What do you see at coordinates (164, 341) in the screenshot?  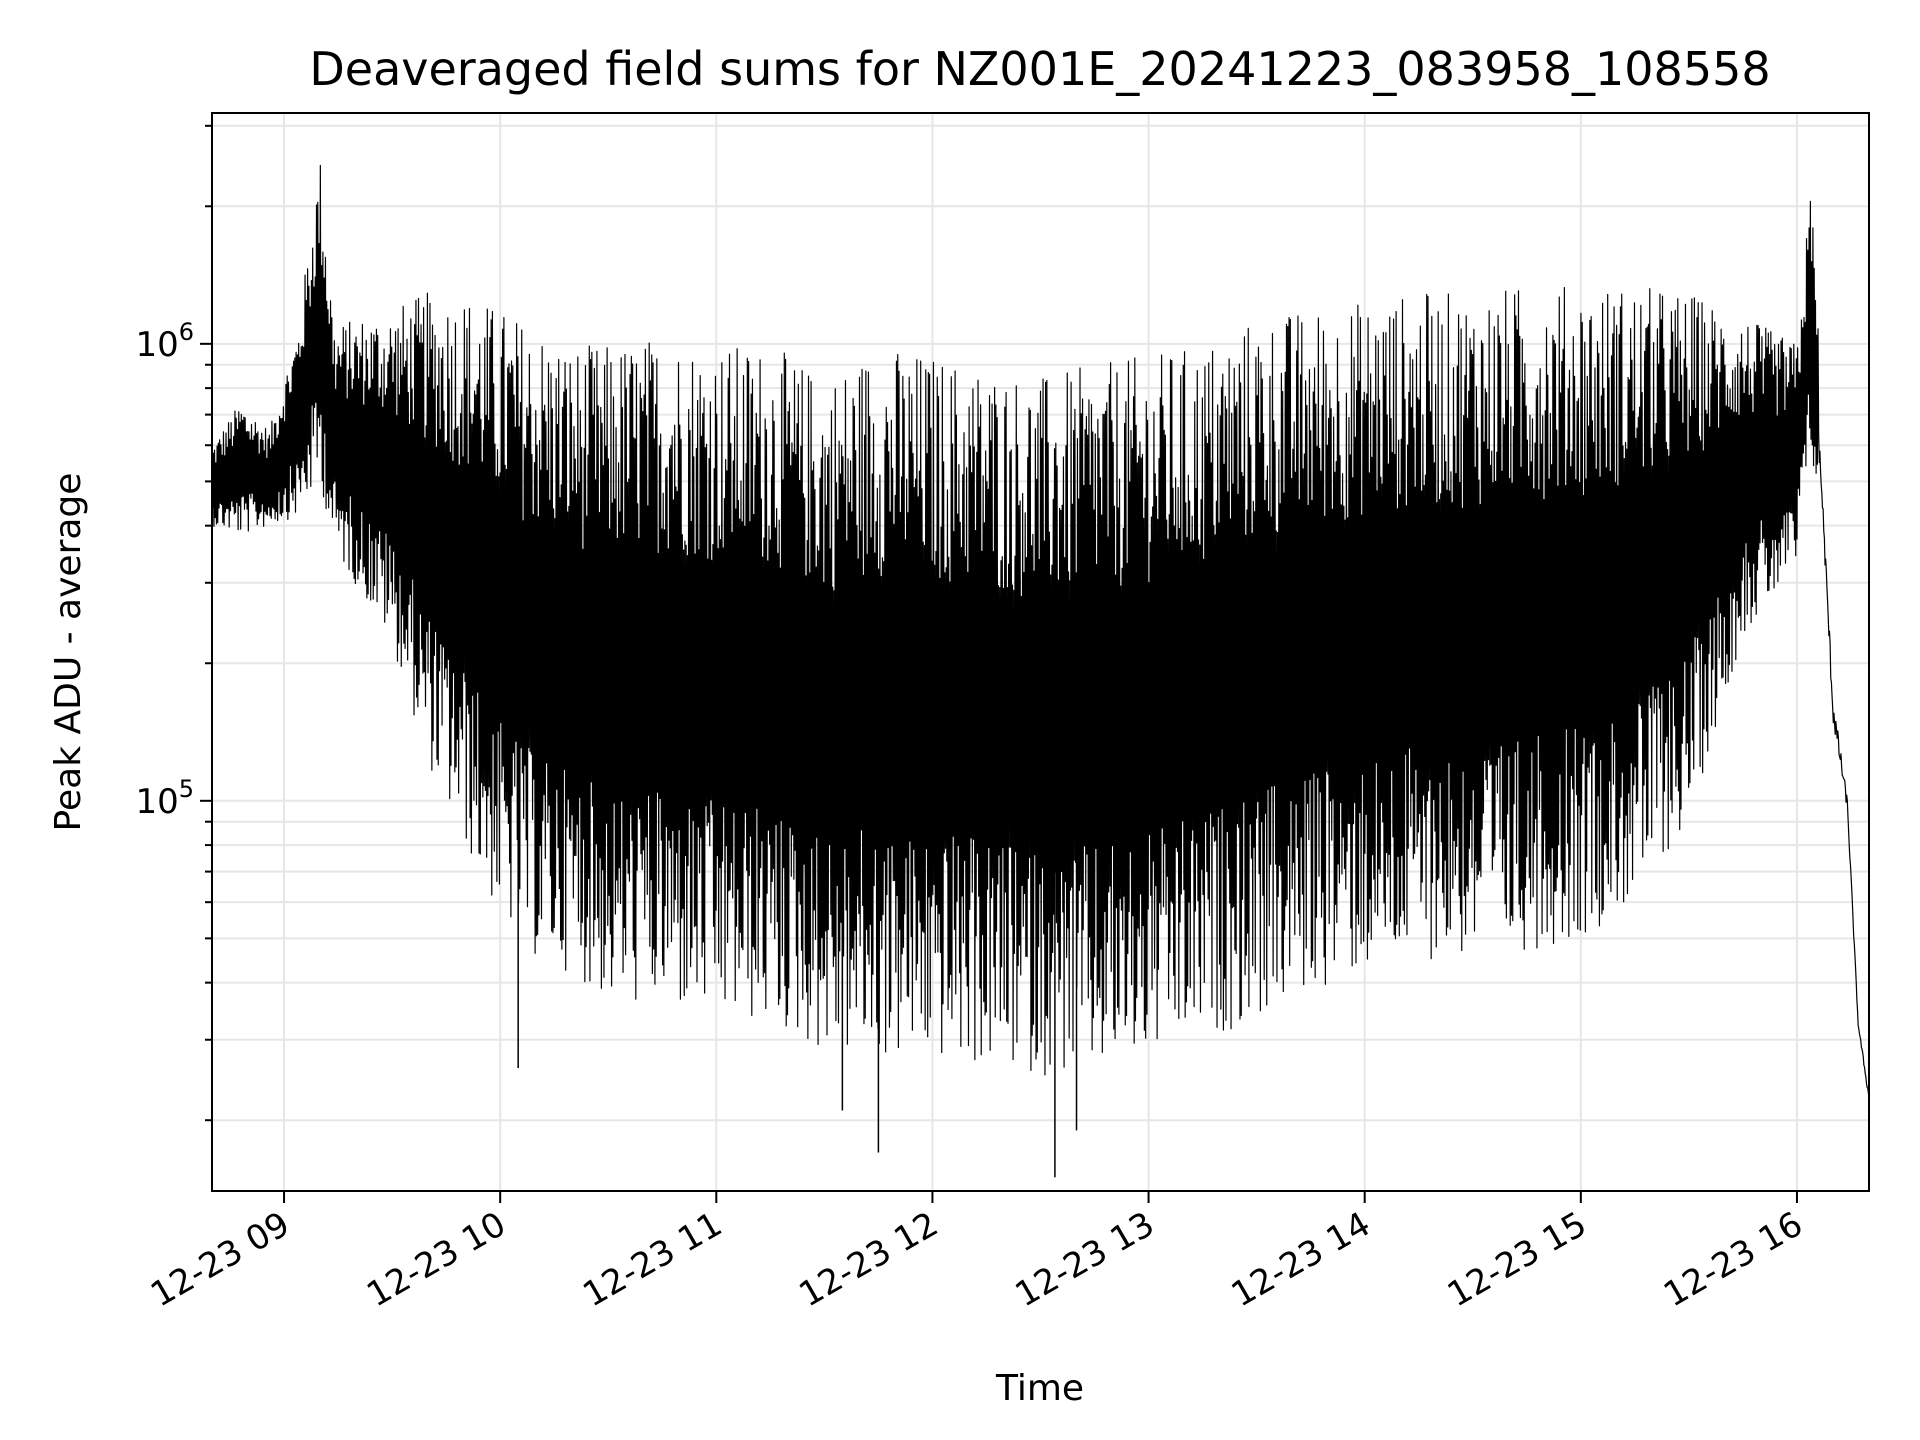 I see `y-tick-label: 10⁶` at bounding box center [164, 341].